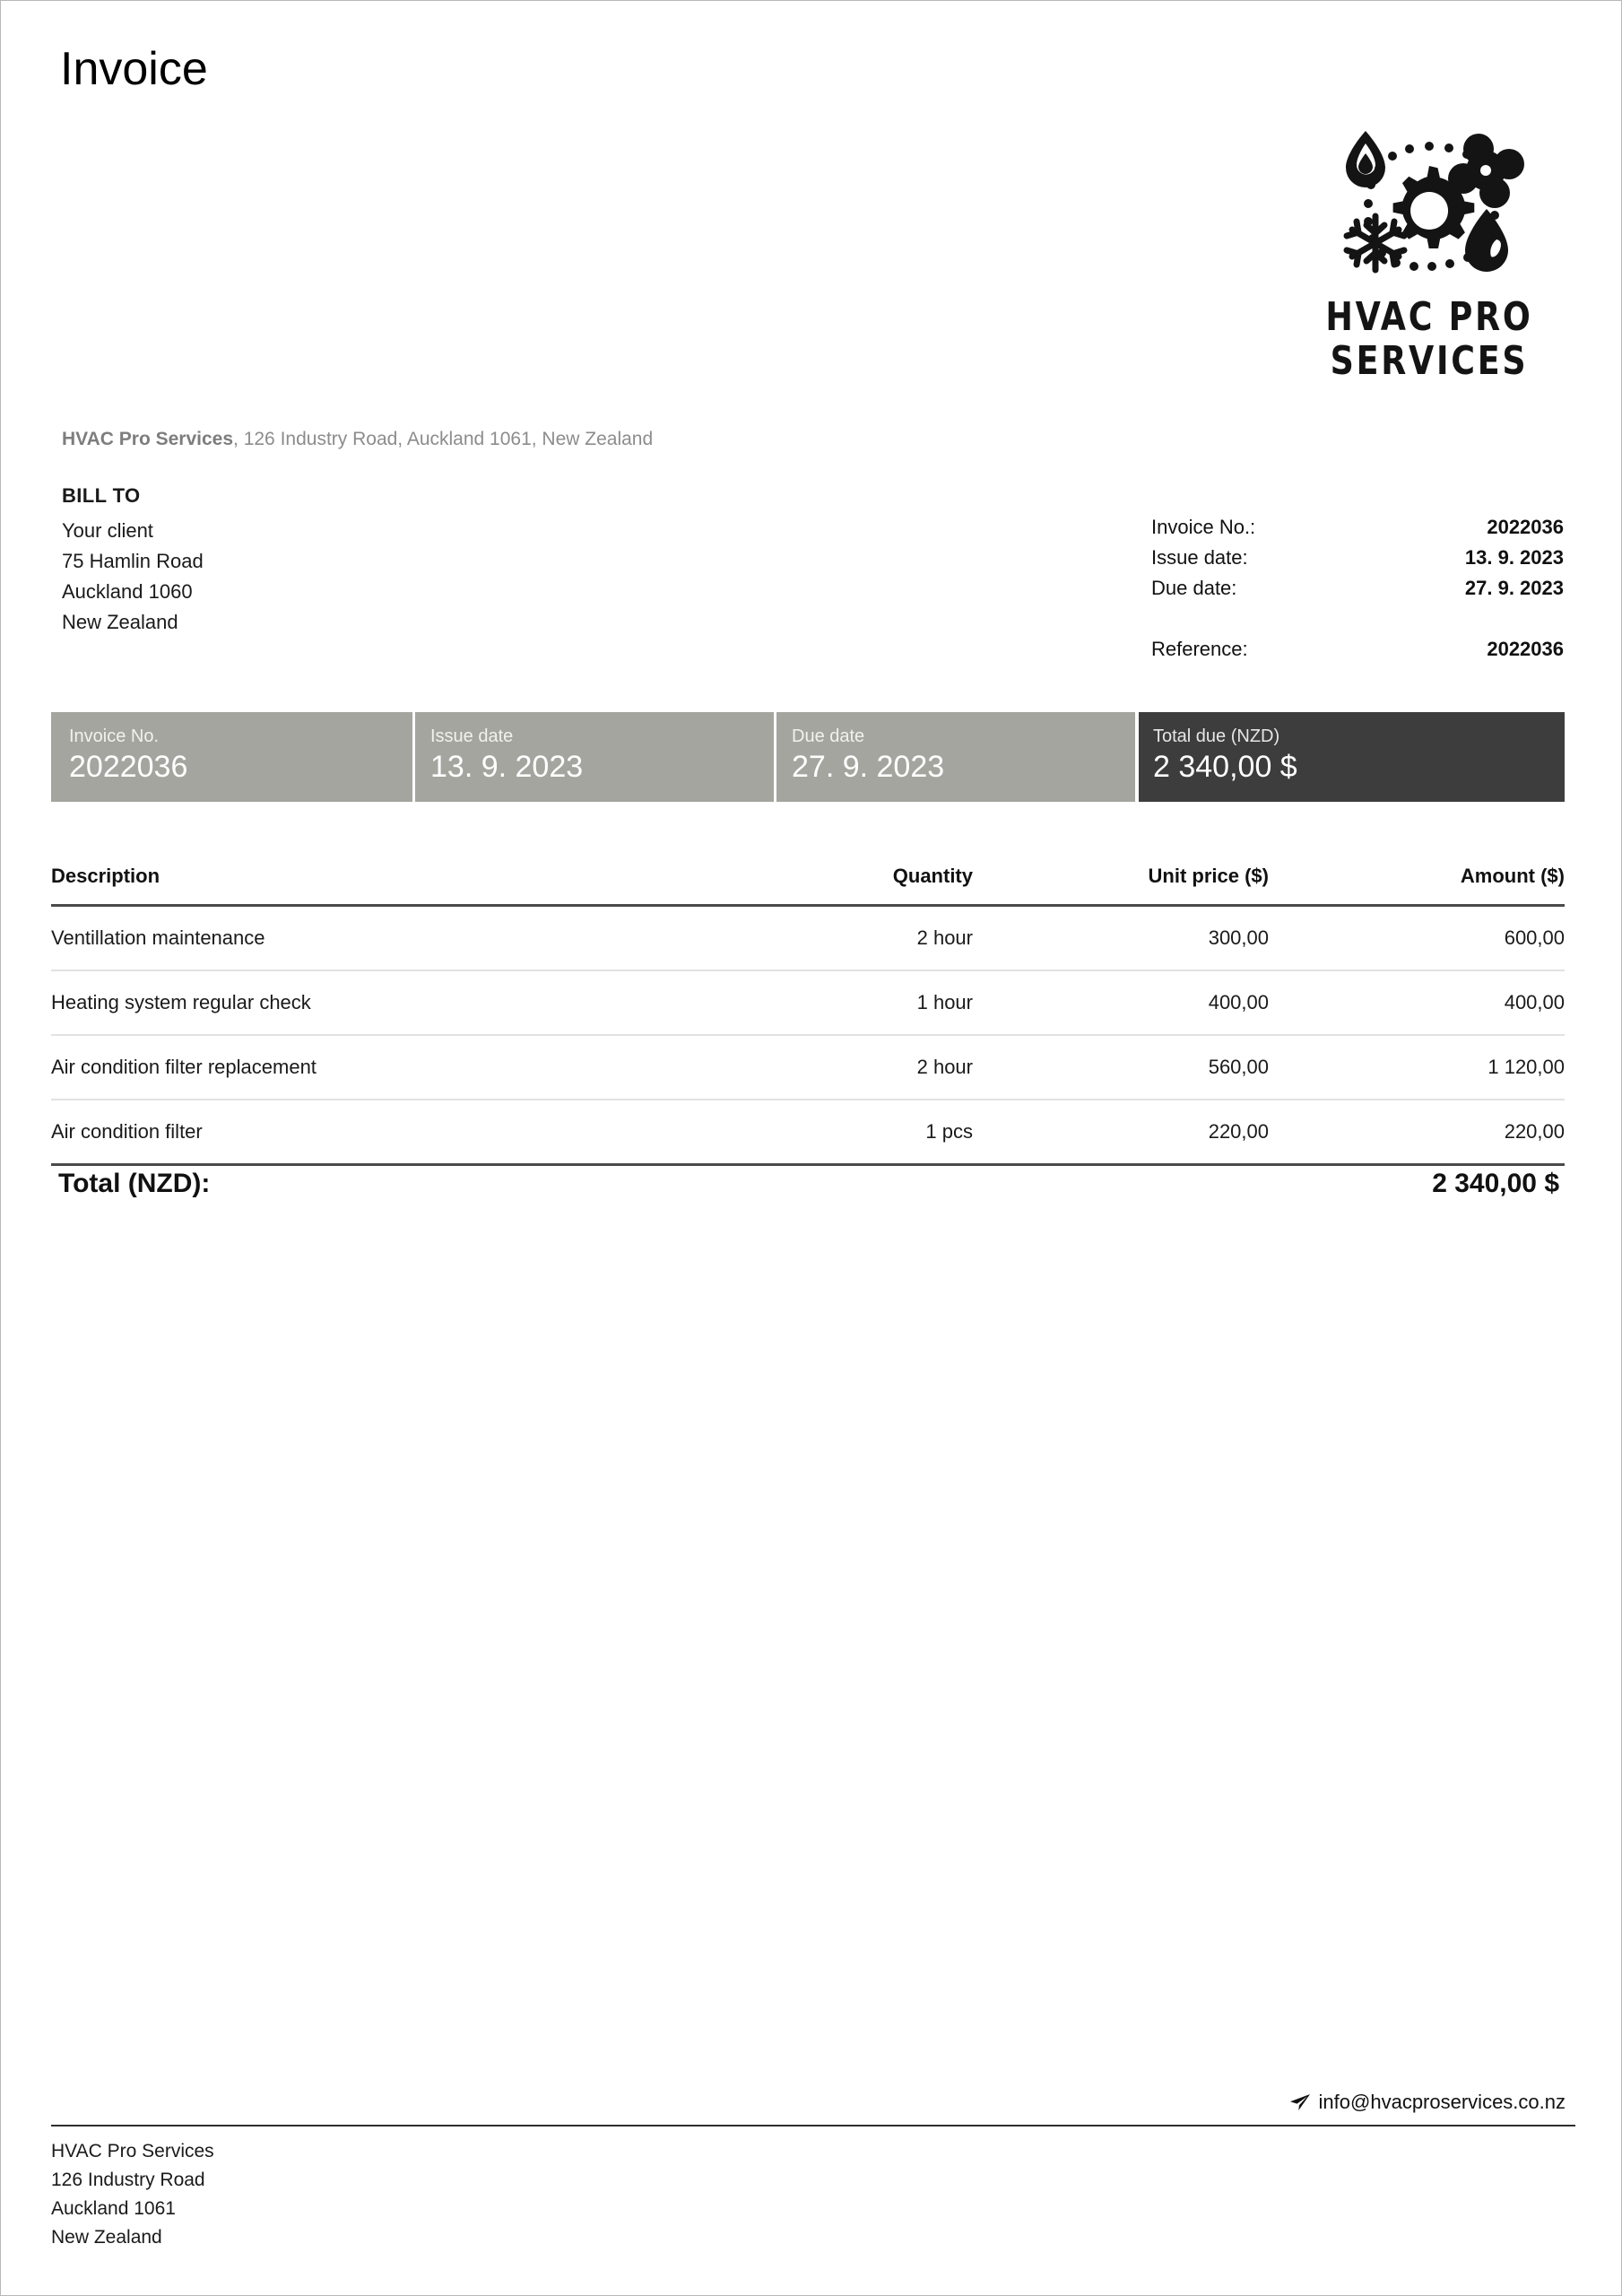 The height and width of the screenshot is (2296, 1622). I want to click on footer-contact: info@hvacproservices.co.nz, so click(1427, 2102).